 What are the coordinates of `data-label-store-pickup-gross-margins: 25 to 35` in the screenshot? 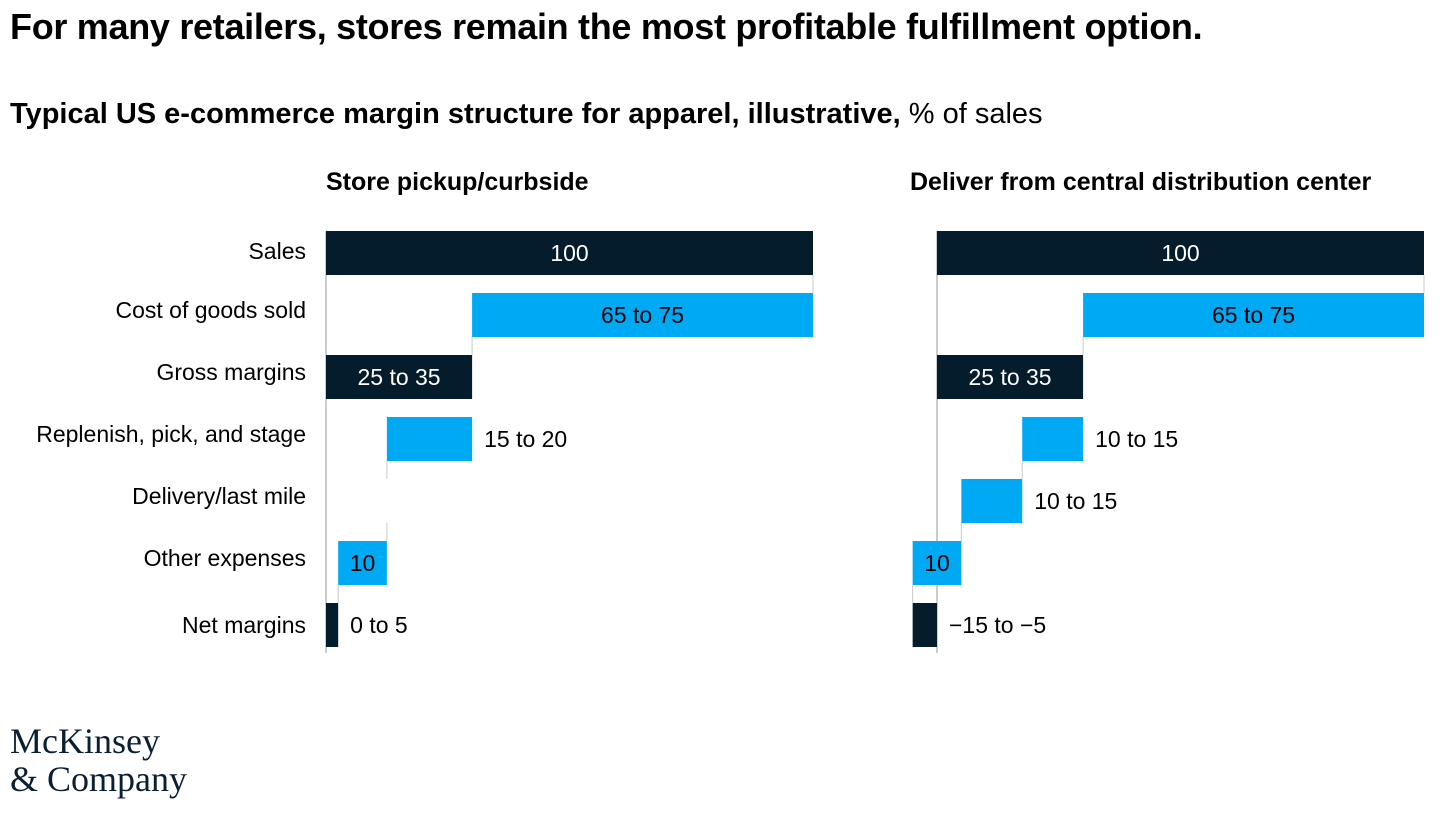 It's located at (398, 377).